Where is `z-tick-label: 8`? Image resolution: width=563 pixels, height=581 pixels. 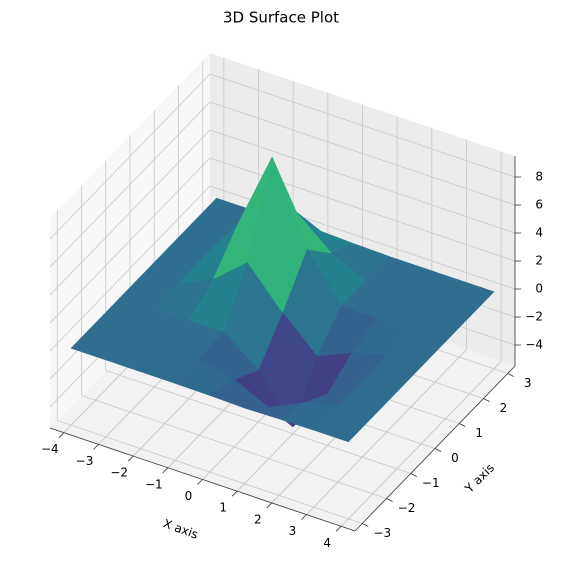
z-tick-label: 8 is located at coordinates (539, 177).